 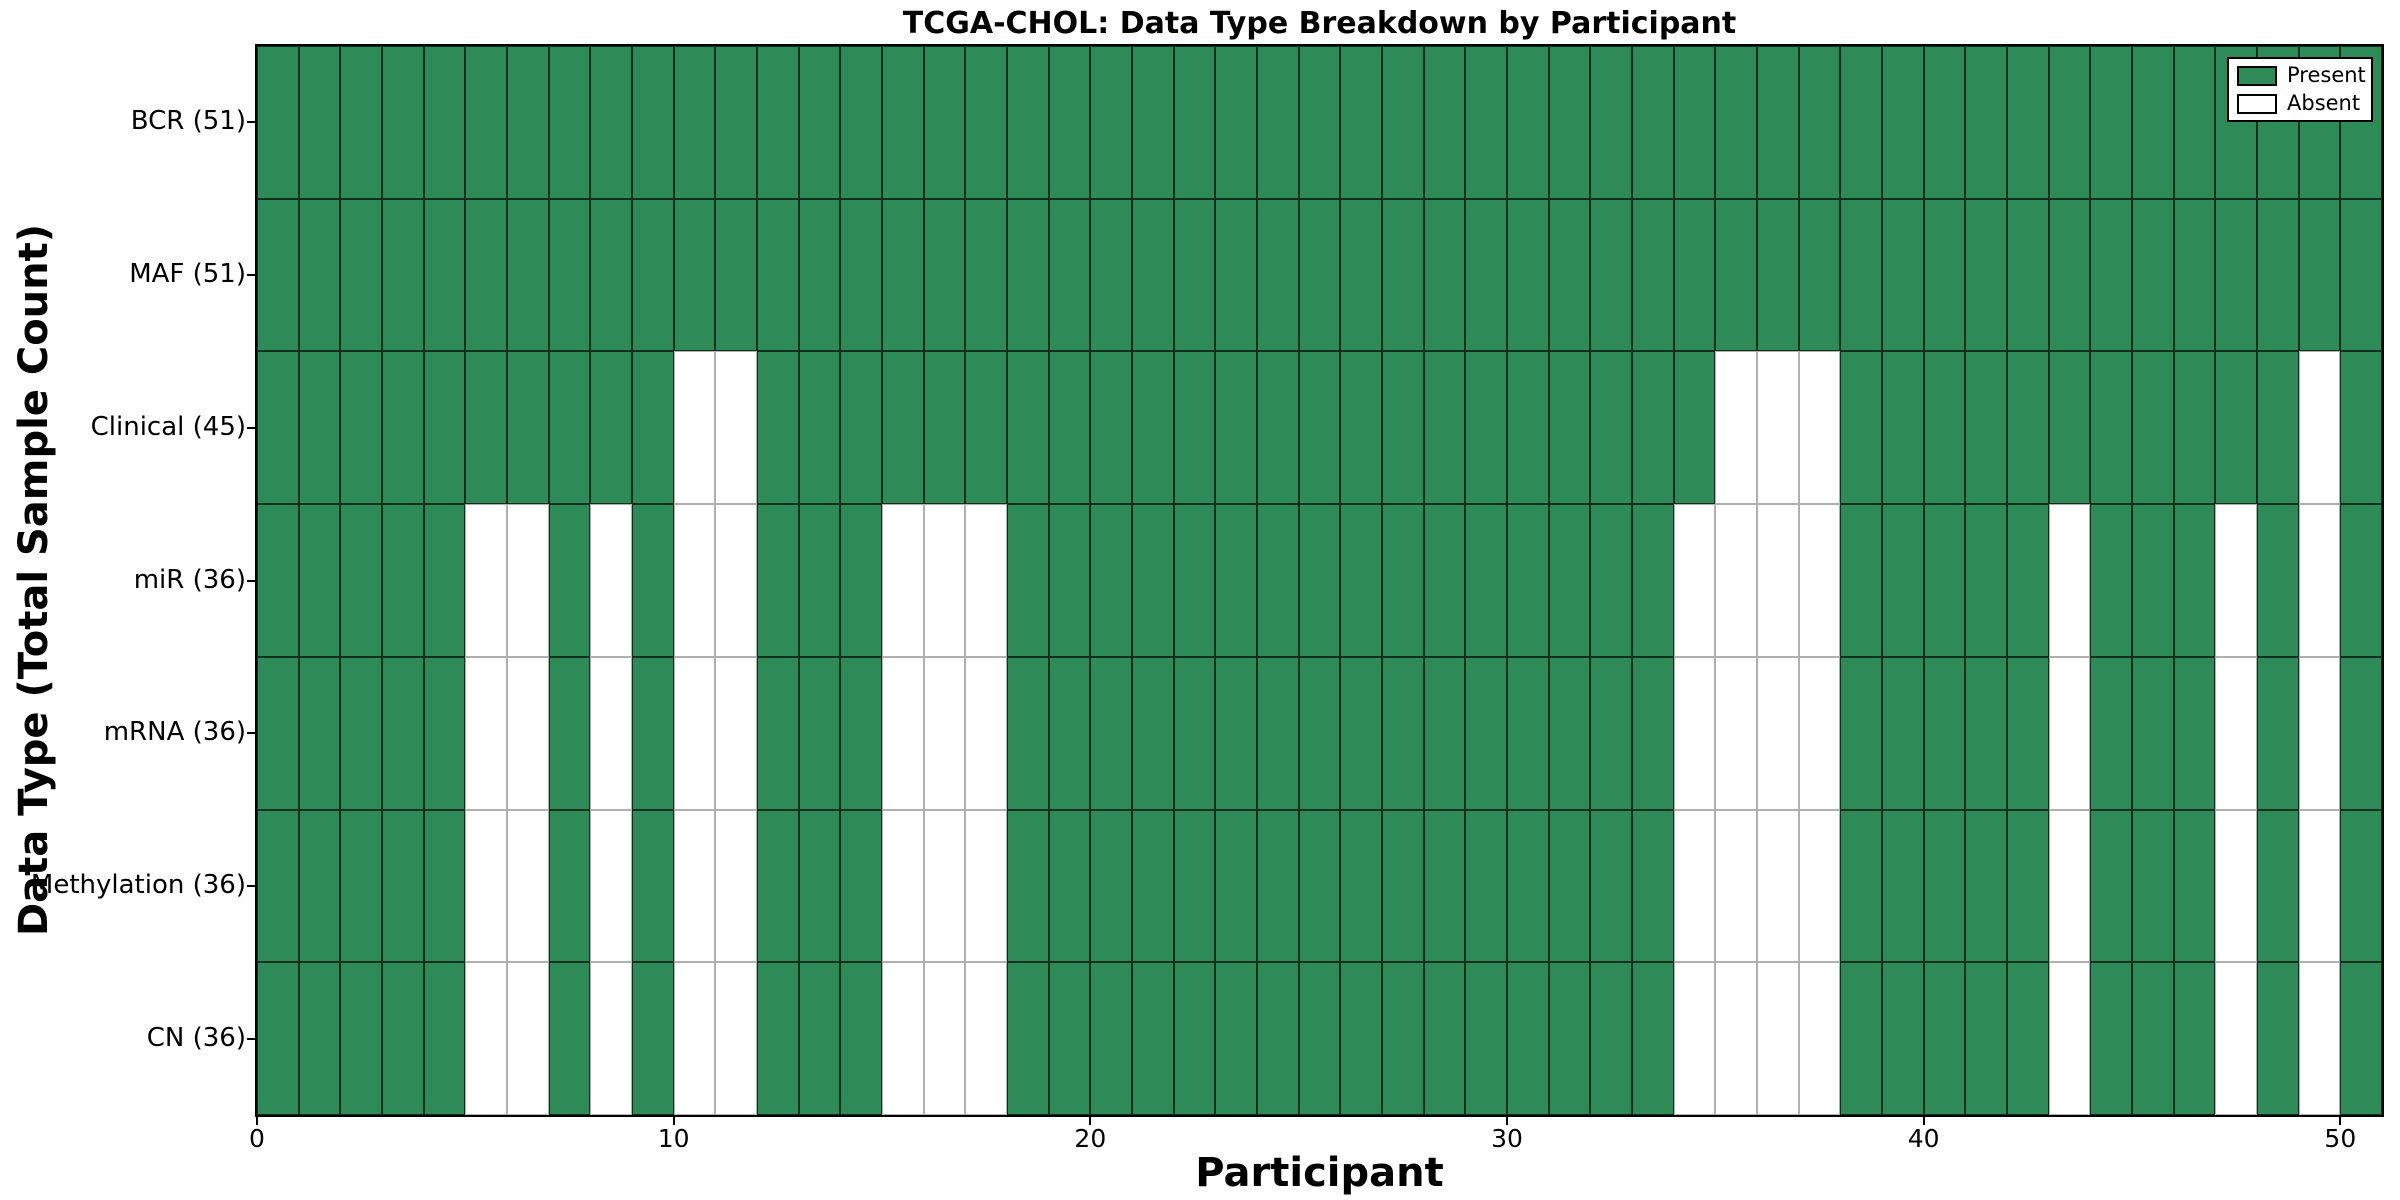 I want to click on y-tick-label: miR (36), so click(x=189, y=579).